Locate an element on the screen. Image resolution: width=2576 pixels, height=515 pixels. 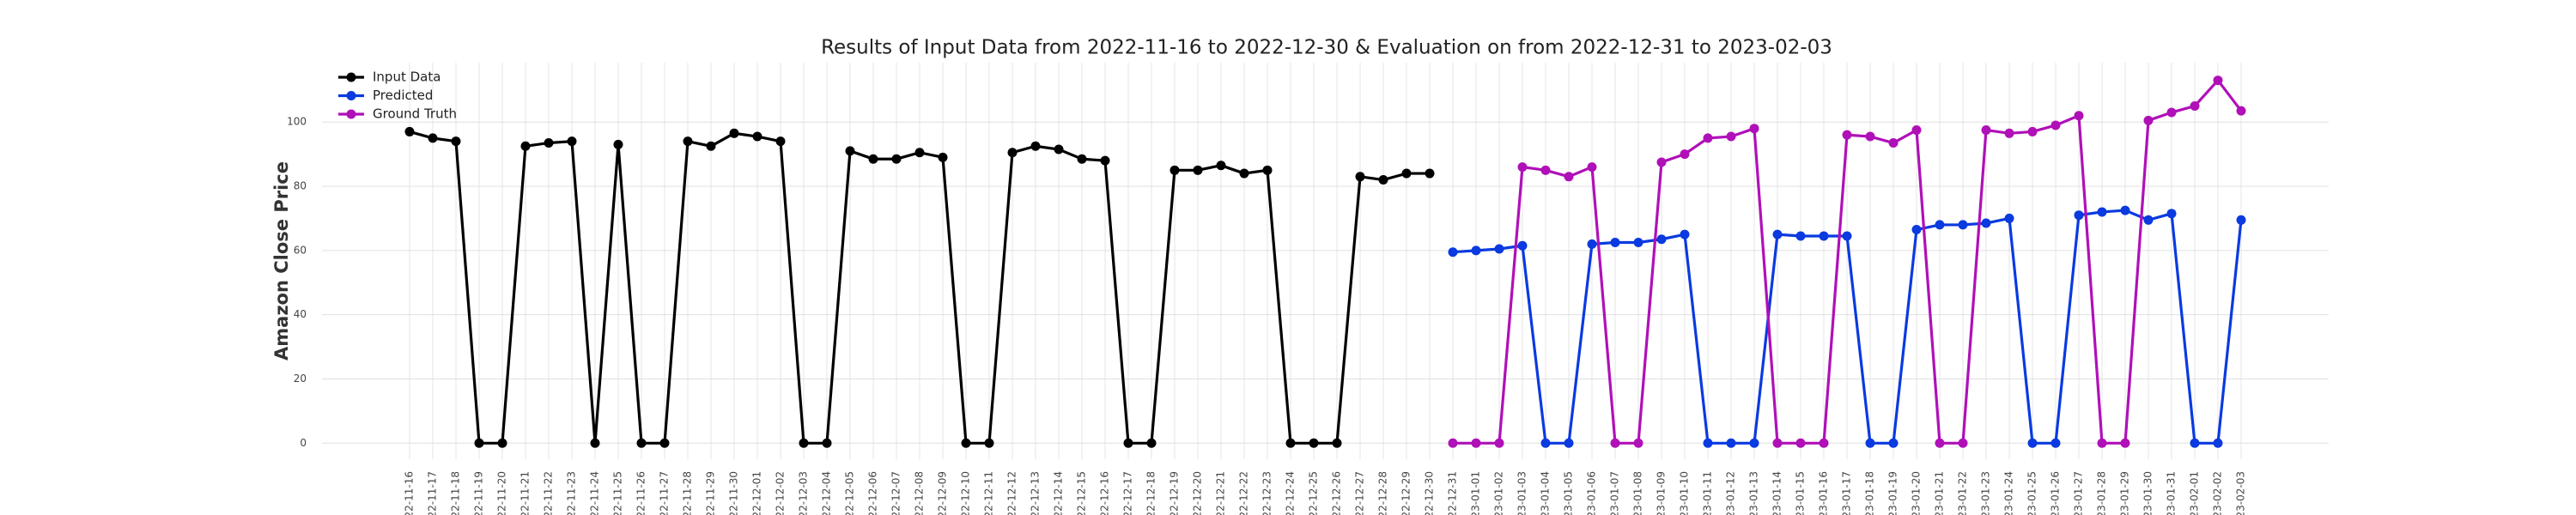
x-tick-label: 2023-02-03 is located at coordinates (2241, 493).